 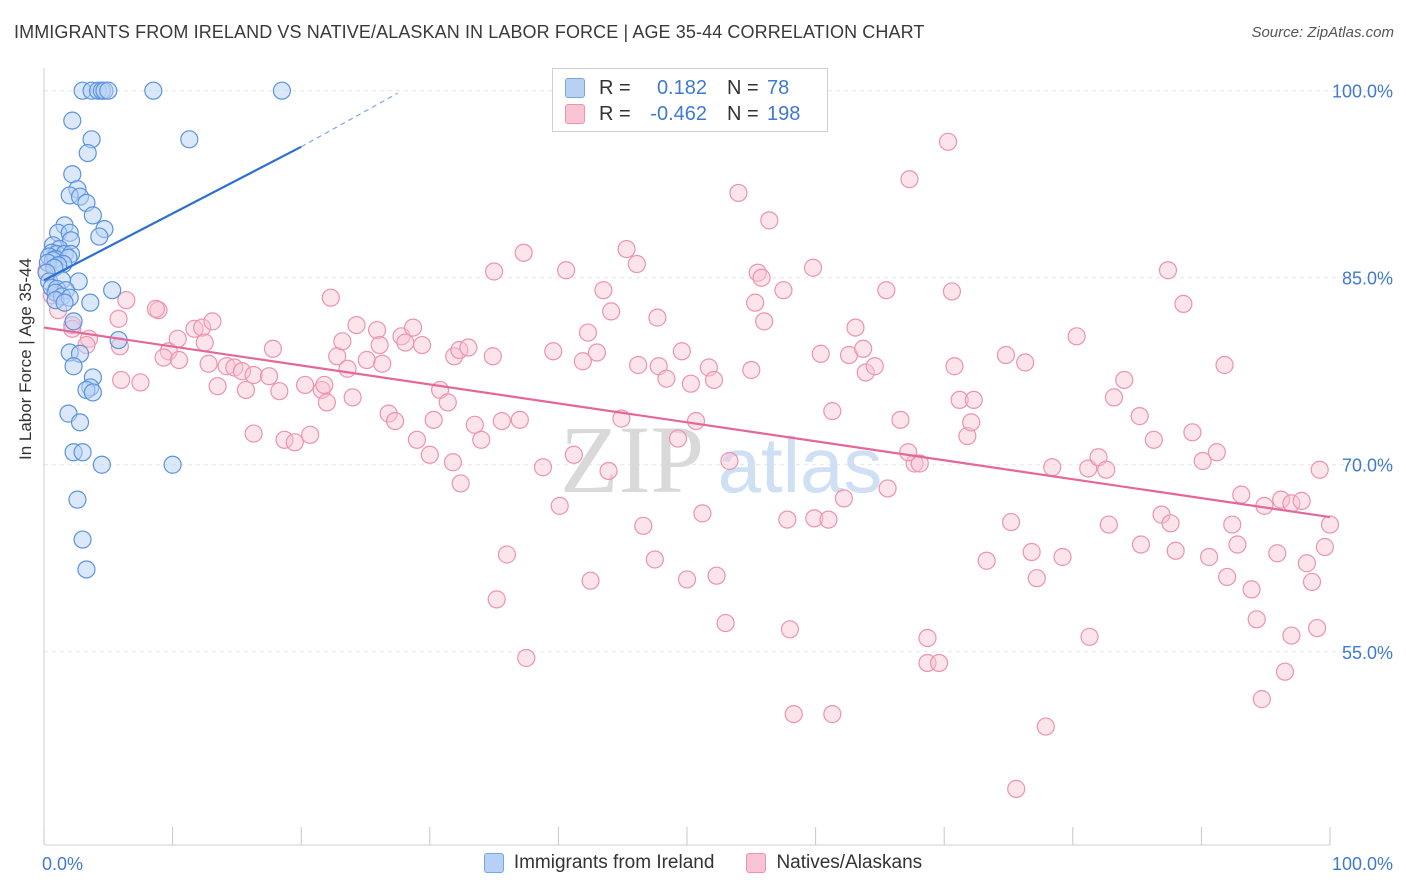 I want to click on legend-label-ireland: Immigrants from Ireland, so click(x=614, y=862).